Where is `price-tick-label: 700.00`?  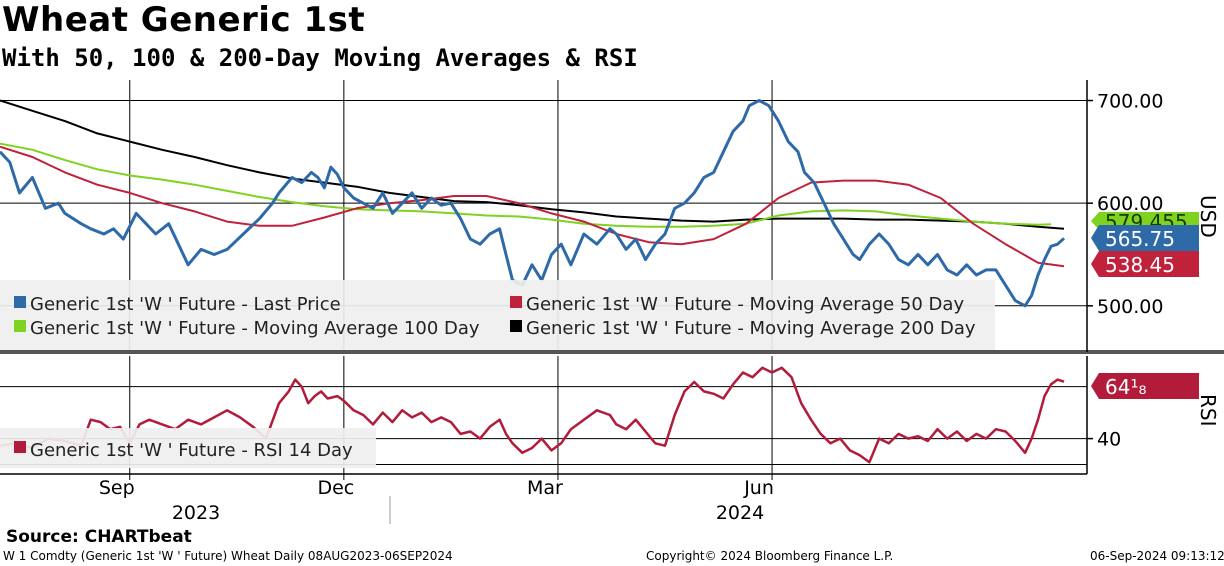
price-tick-label: 700.00 is located at coordinates (1130, 102).